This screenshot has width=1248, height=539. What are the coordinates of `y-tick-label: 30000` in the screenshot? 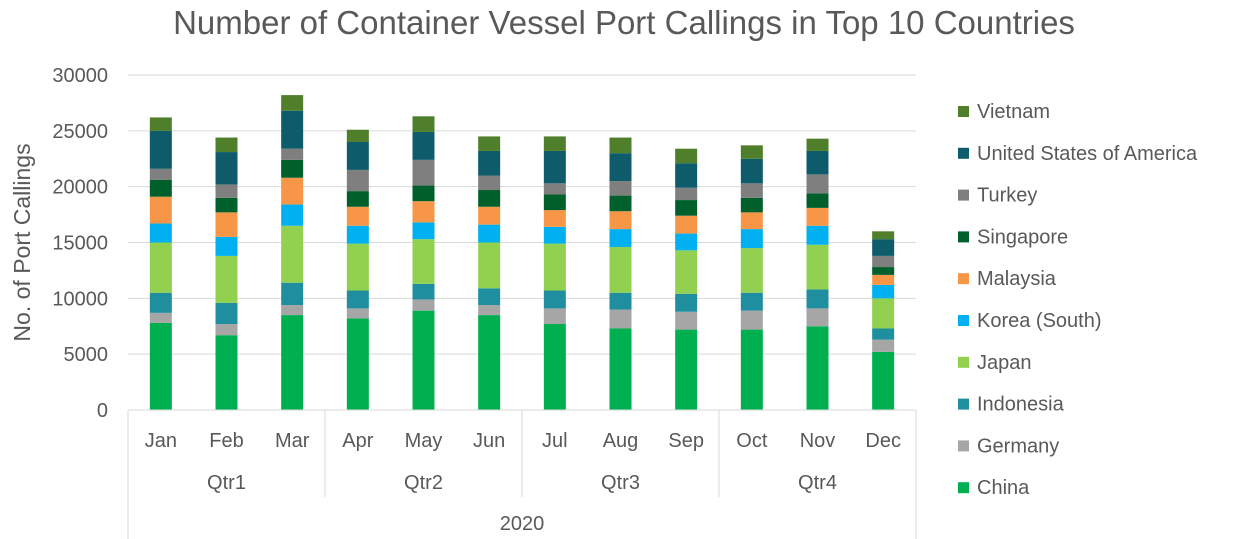 It's located at (80, 76).